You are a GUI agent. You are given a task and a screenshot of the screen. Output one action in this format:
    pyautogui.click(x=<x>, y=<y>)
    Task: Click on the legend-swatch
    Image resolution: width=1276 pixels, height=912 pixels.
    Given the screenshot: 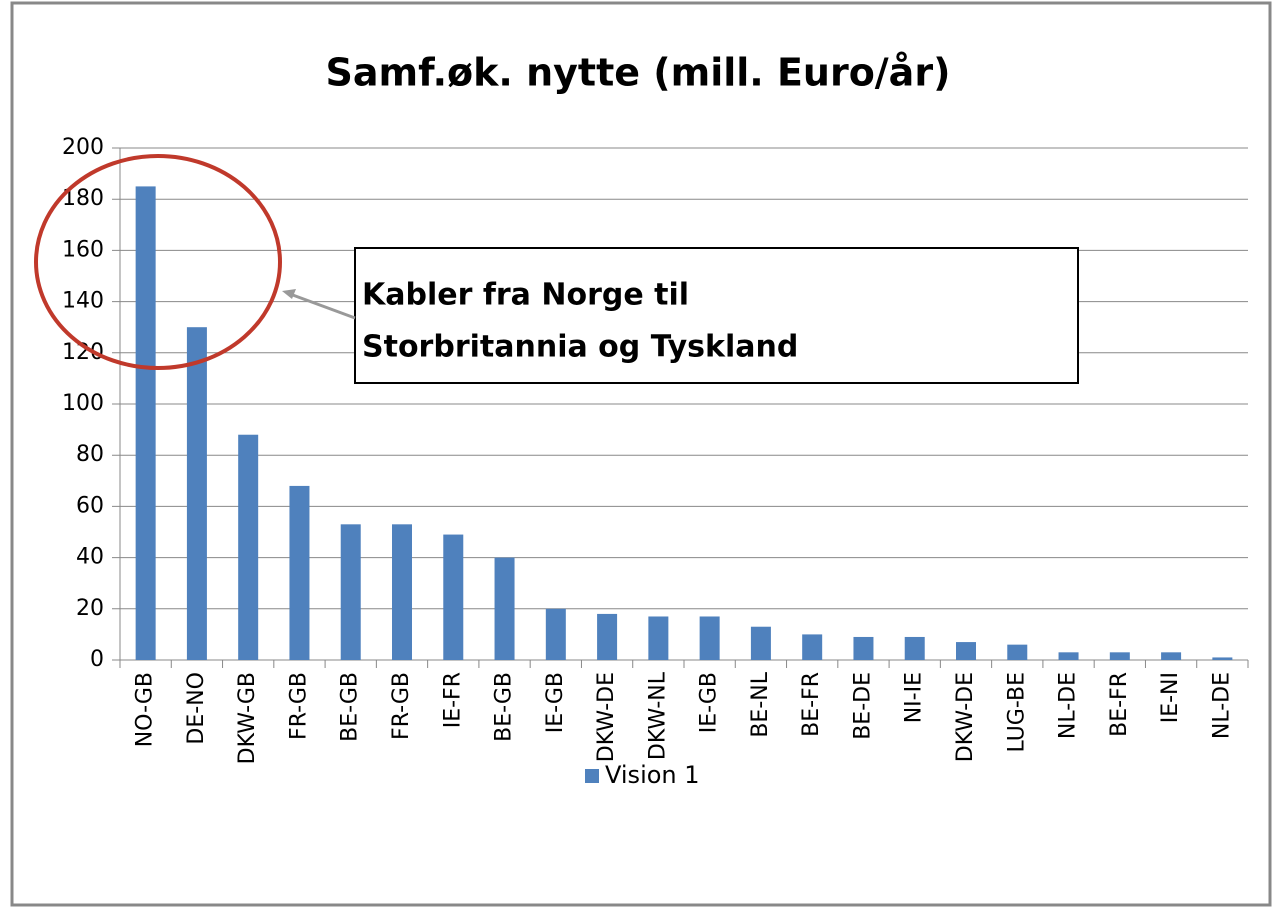 What is the action you would take?
    pyautogui.click(x=592, y=776)
    